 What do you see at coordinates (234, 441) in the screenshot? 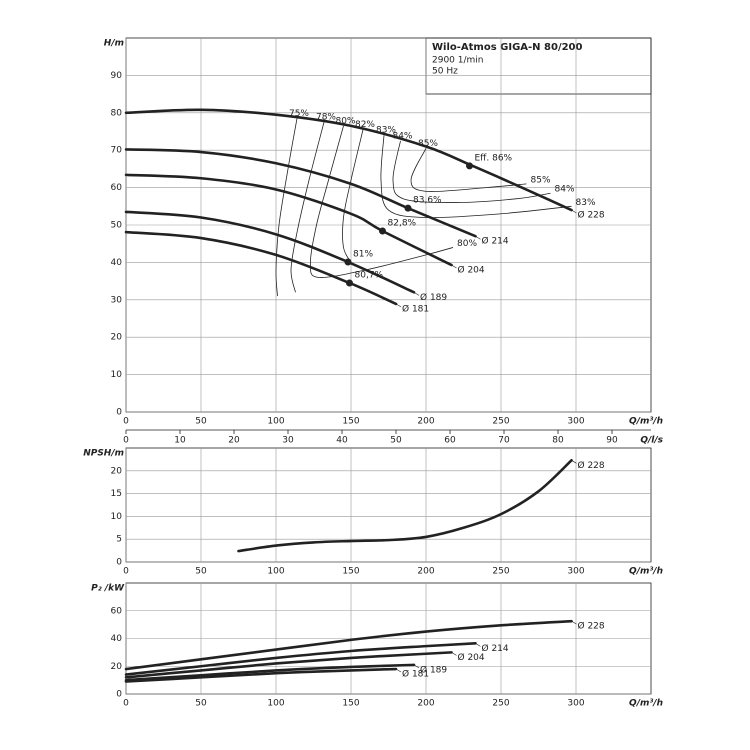
I see `x2-tick-label: 20` at bounding box center [234, 441].